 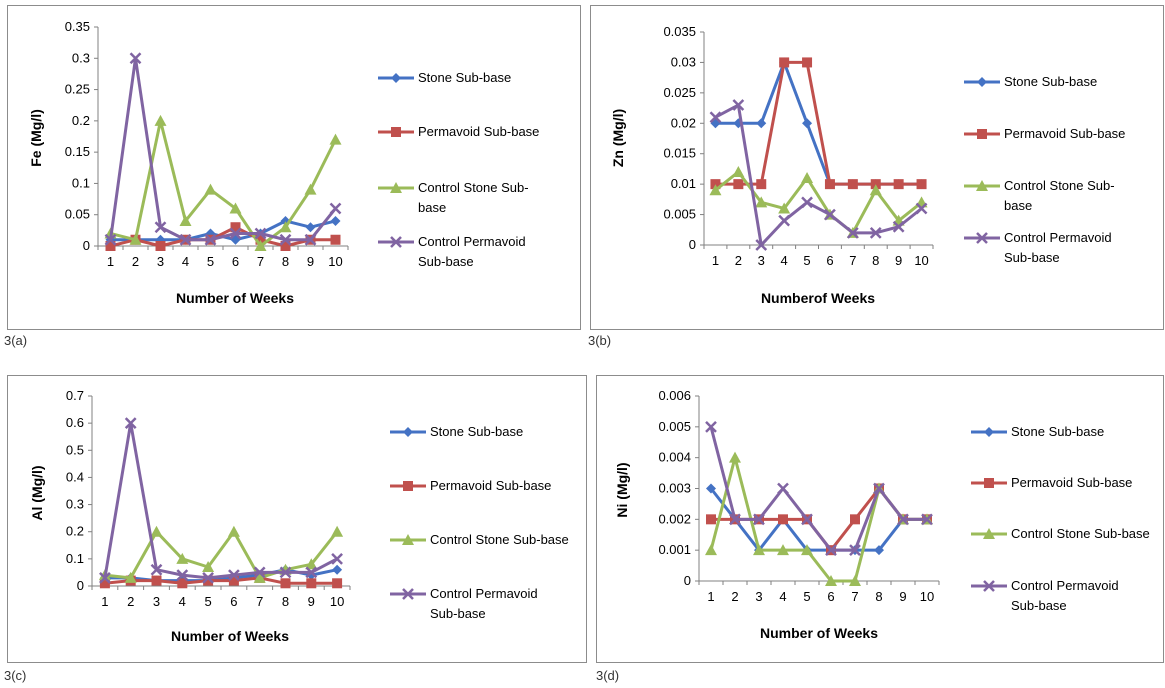 What do you see at coordinates (818, 298) in the screenshot?
I see `x-axis-title: Numberof Weeks` at bounding box center [818, 298].